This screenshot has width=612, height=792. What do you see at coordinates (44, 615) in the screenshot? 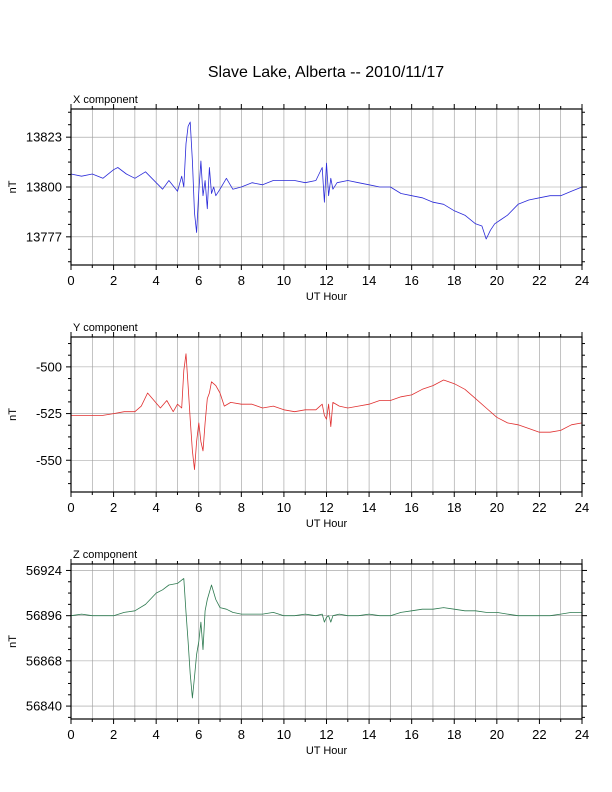
I see `y-tick-label: 56896` at bounding box center [44, 615].